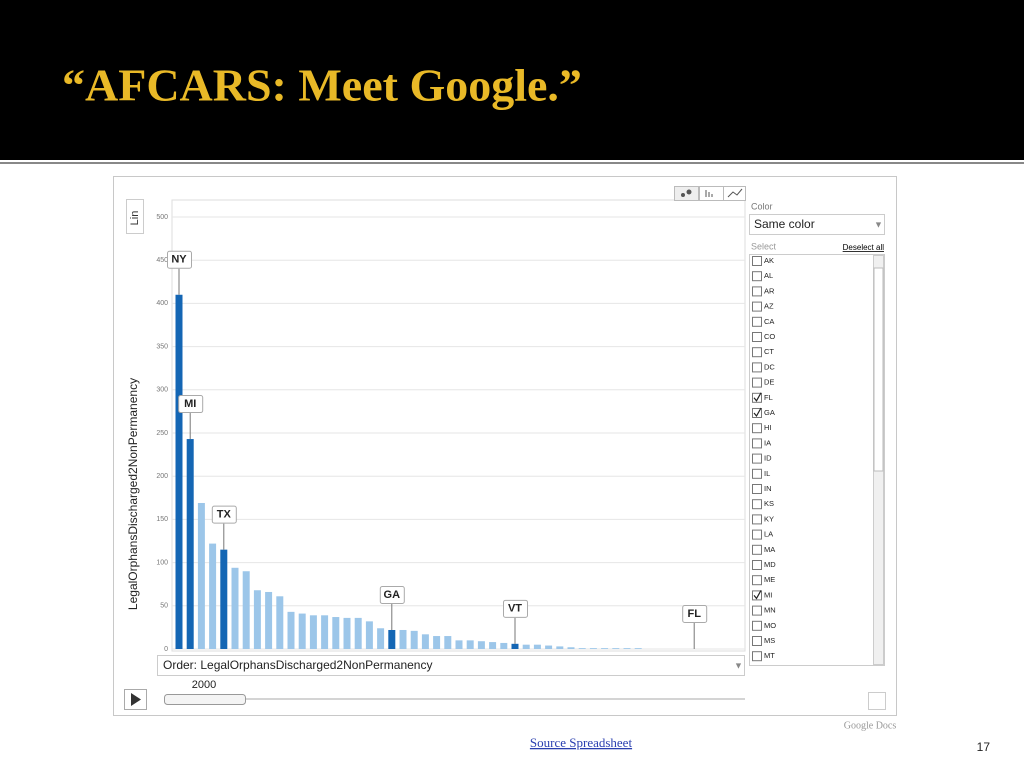 The height and width of the screenshot is (768, 1024). I want to click on bubble-icon, so click(689, 192).